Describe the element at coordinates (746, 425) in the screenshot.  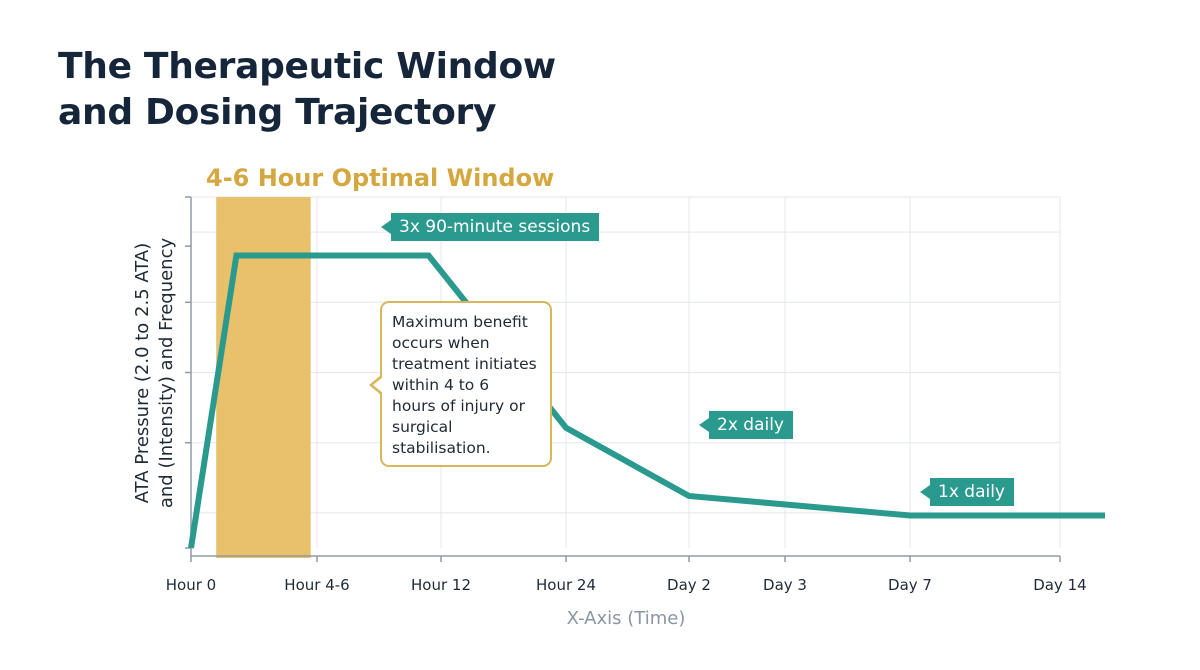
I see `twice-daily-tag: 2x daily` at that location.